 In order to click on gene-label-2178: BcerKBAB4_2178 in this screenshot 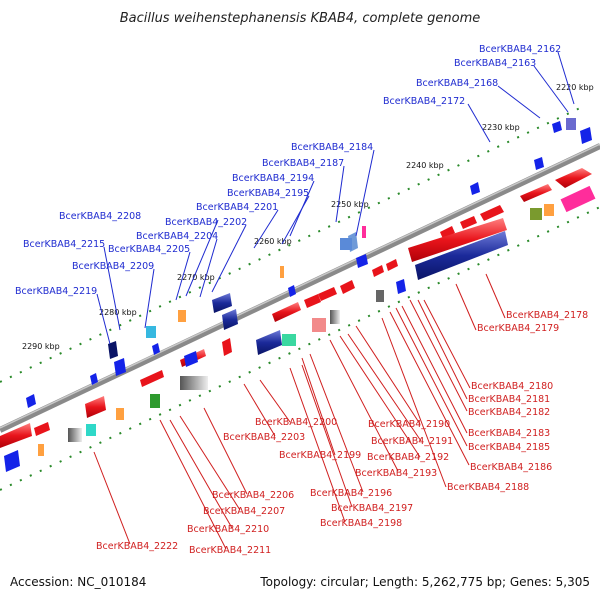, I will do `click(547, 315)`.